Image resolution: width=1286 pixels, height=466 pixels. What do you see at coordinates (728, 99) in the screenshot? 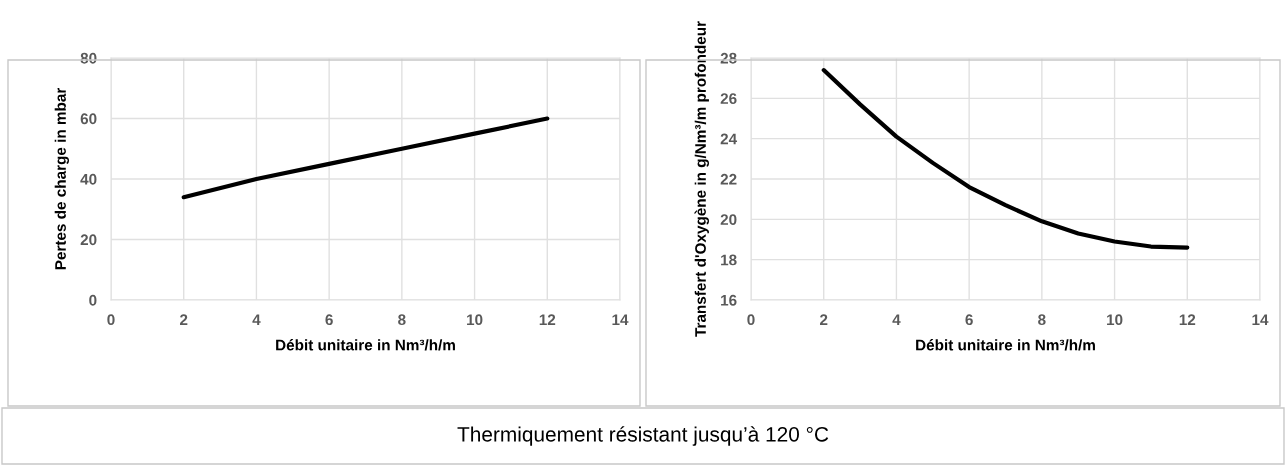
I see `y-tick-label: 26` at bounding box center [728, 99].